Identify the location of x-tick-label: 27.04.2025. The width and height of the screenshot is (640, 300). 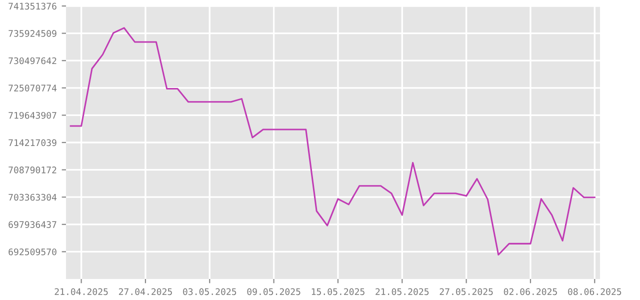
(145, 292).